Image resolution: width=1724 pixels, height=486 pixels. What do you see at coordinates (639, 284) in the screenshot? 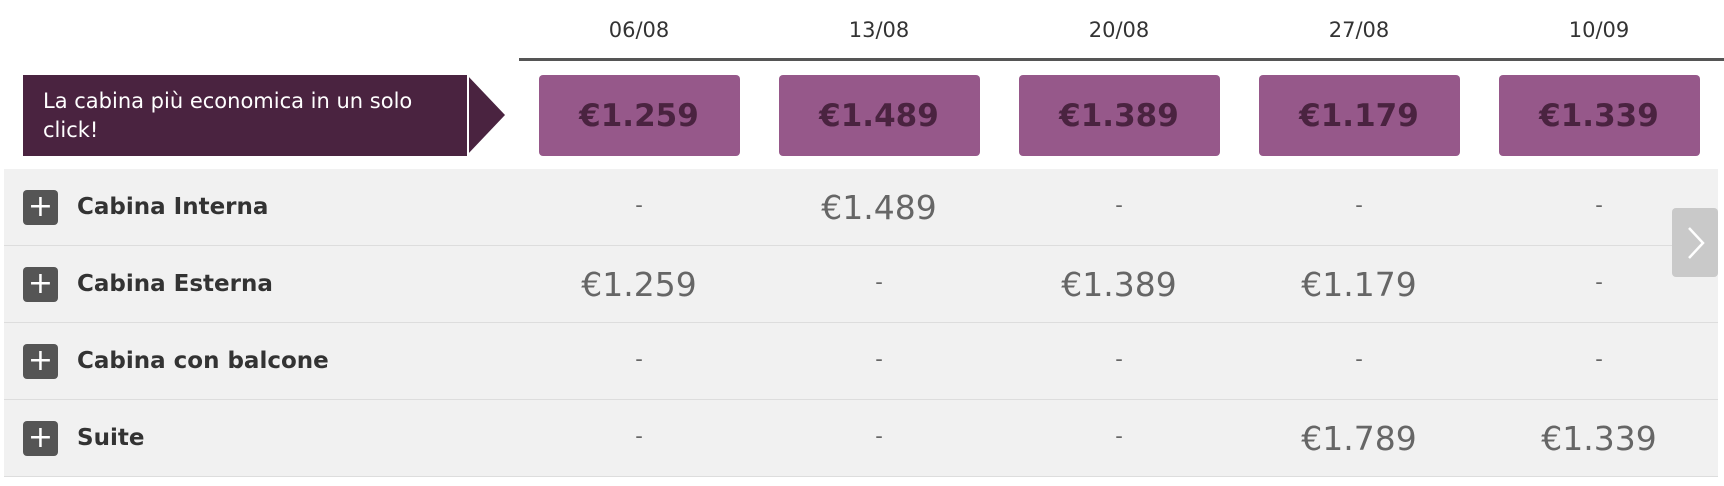
I see `cabin-price: €1.259` at bounding box center [639, 284].